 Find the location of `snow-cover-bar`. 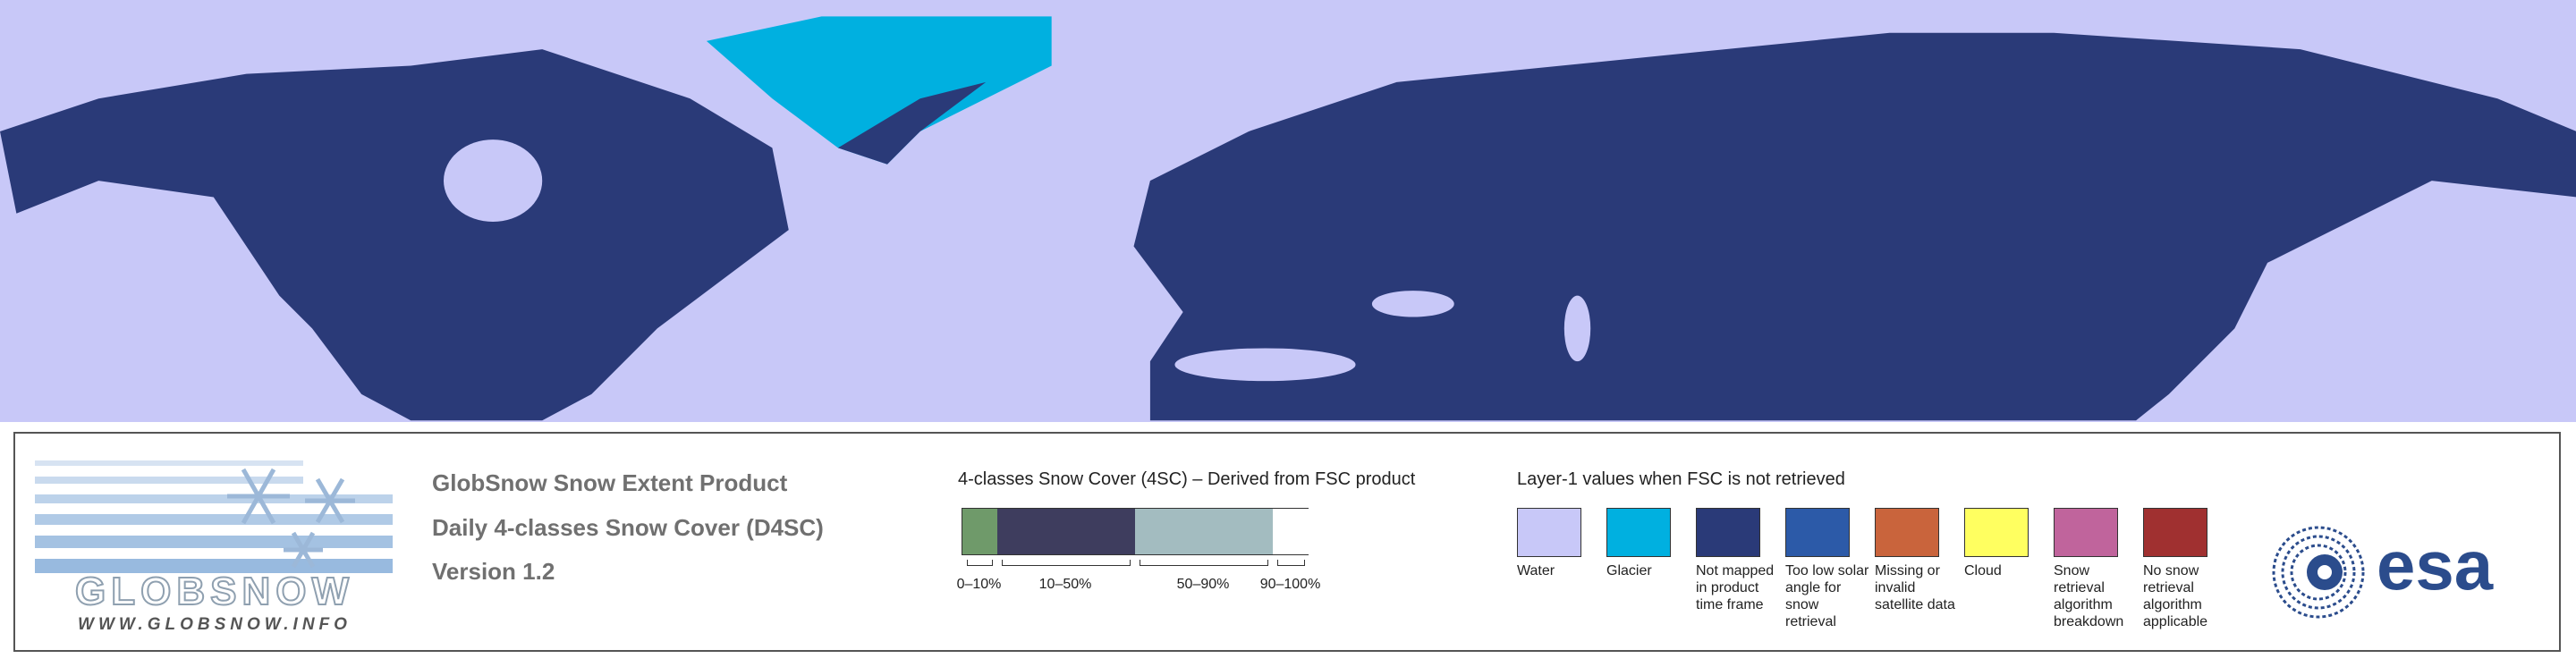

snow-cover-bar is located at coordinates (1135, 531).